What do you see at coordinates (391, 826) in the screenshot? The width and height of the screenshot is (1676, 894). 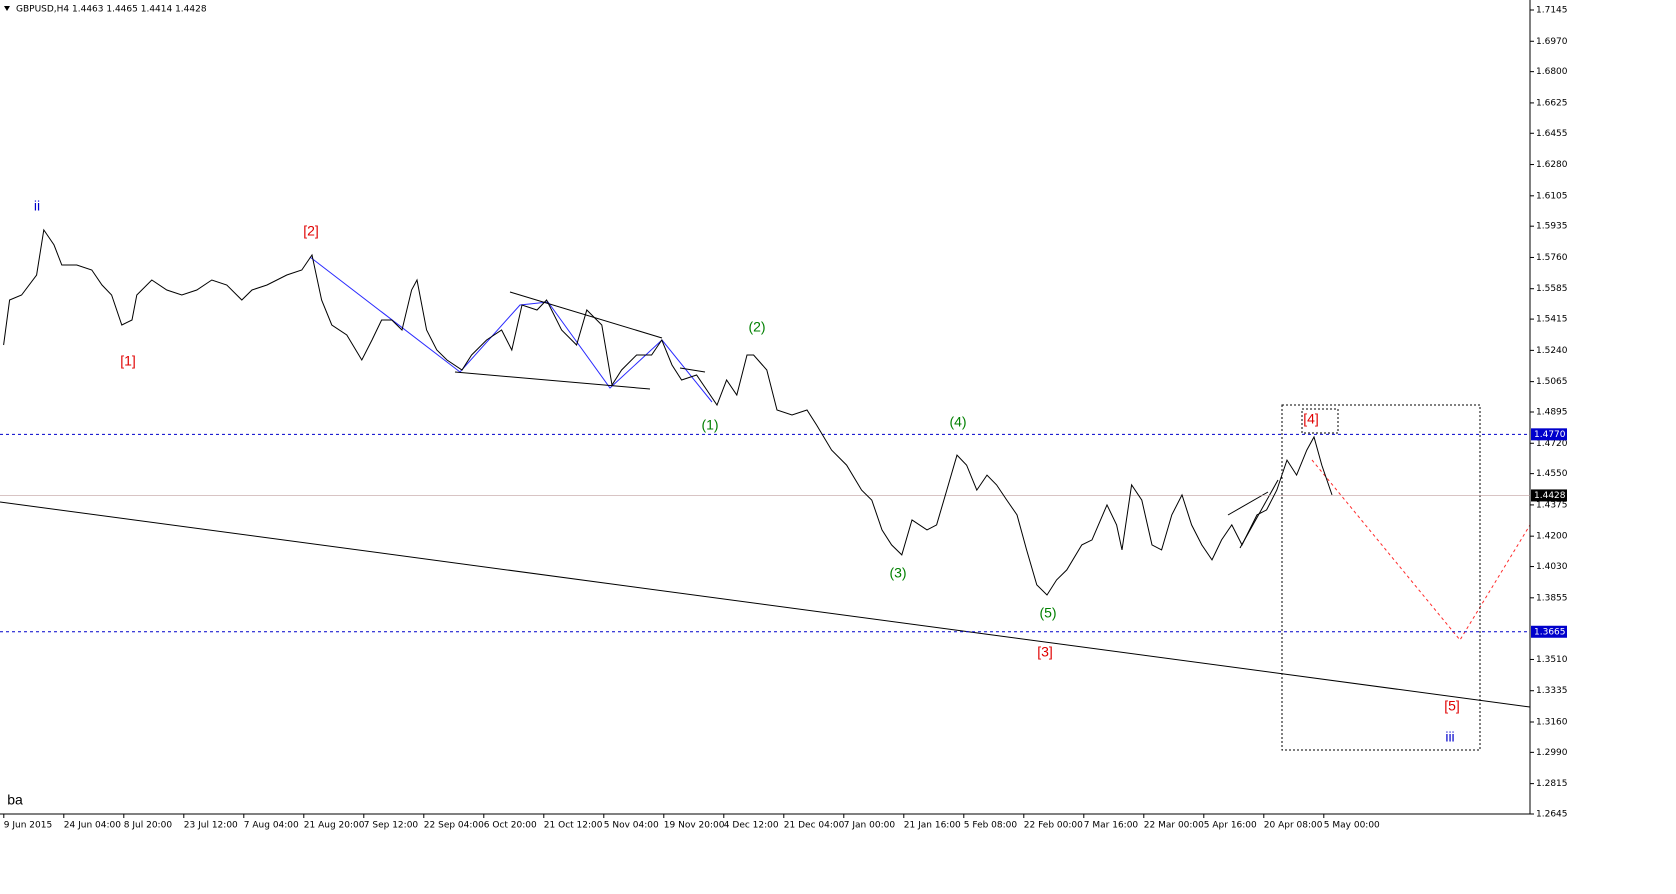 I see `x-tick-label: 7 Sep 12:00` at bounding box center [391, 826].